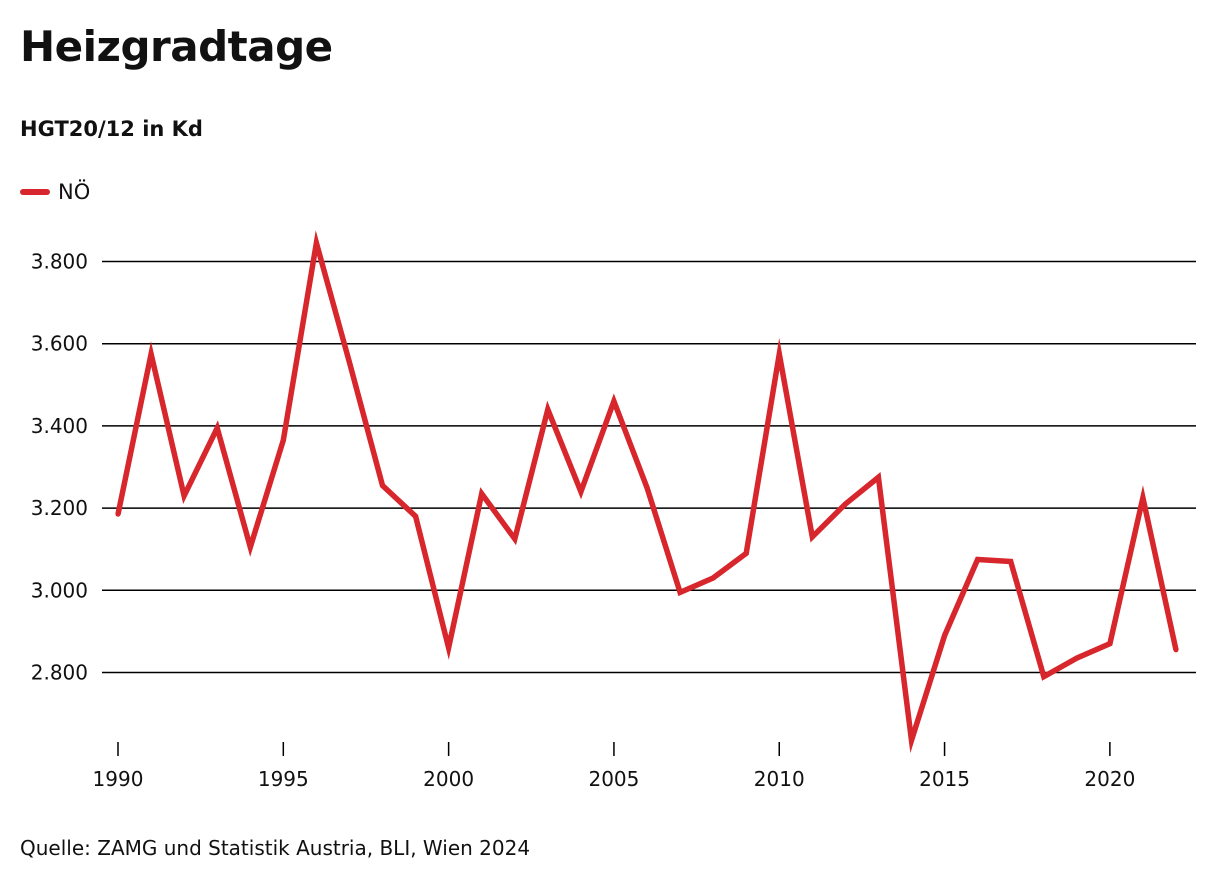 This screenshot has height=886, width=1220. What do you see at coordinates (1143, 498) in the screenshot?
I see `data-point-2021` at bounding box center [1143, 498].